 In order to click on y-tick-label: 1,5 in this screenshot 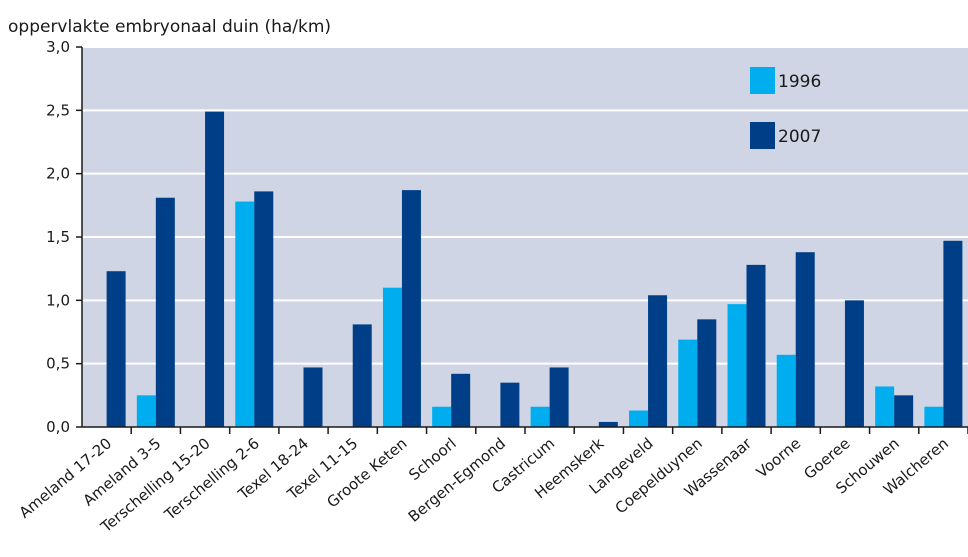, I will do `click(58, 237)`.